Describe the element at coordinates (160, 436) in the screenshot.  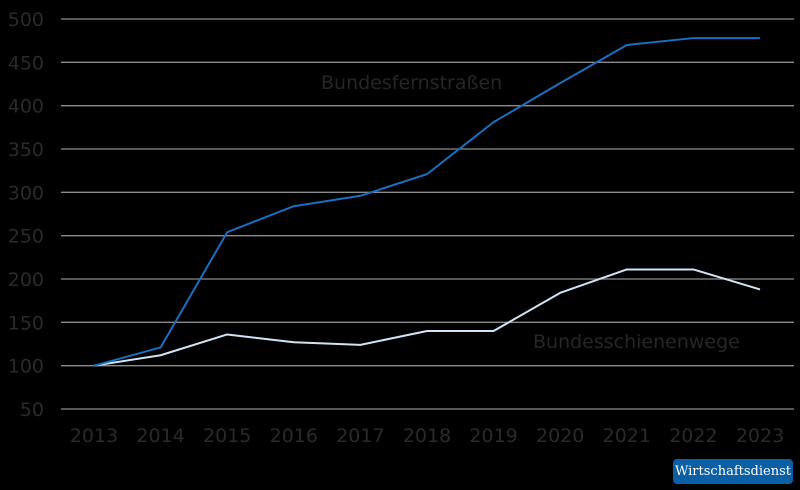
I see `x-tick-label: 2014` at that location.